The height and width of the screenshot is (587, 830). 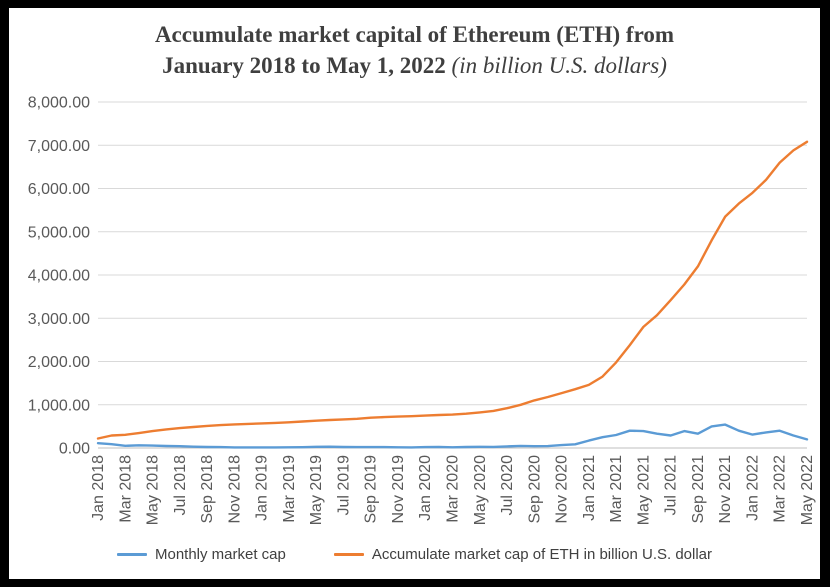 What do you see at coordinates (59, 189) in the screenshot?
I see `y-tick-label: 6,000.00` at bounding box center [59, 189].